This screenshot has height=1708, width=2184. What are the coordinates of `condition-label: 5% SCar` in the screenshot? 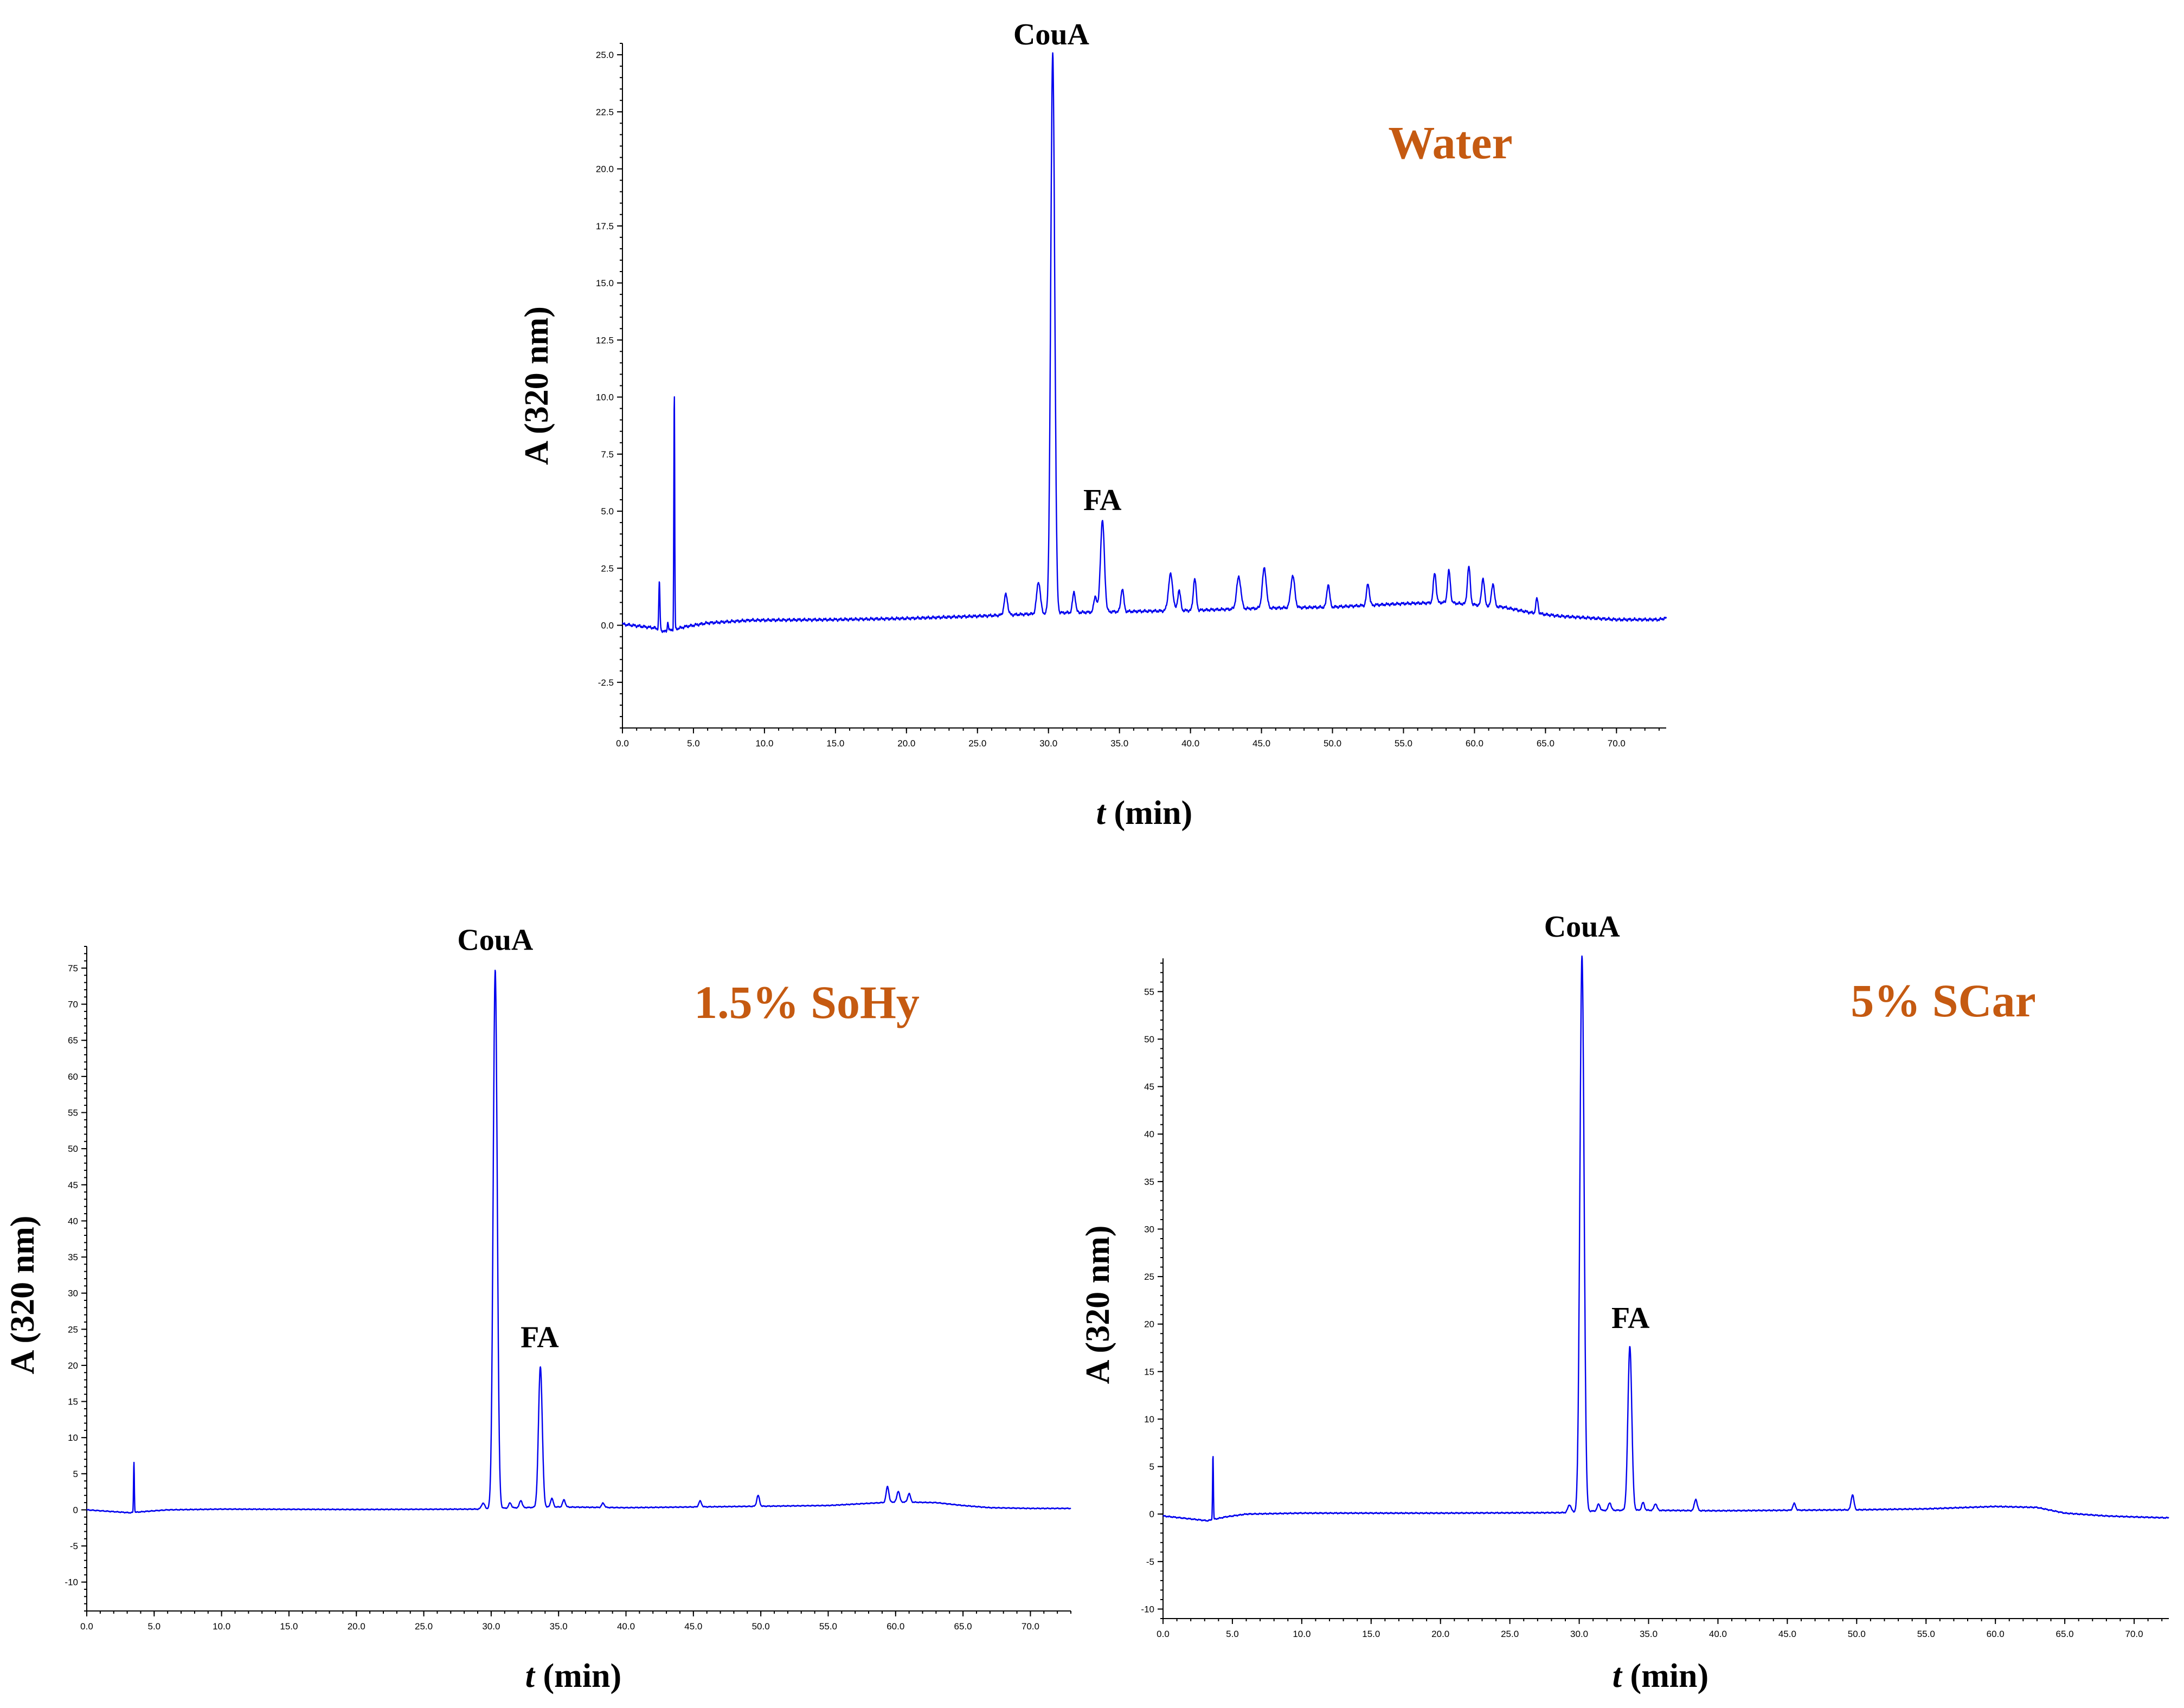 It's located at (1944, 1001).